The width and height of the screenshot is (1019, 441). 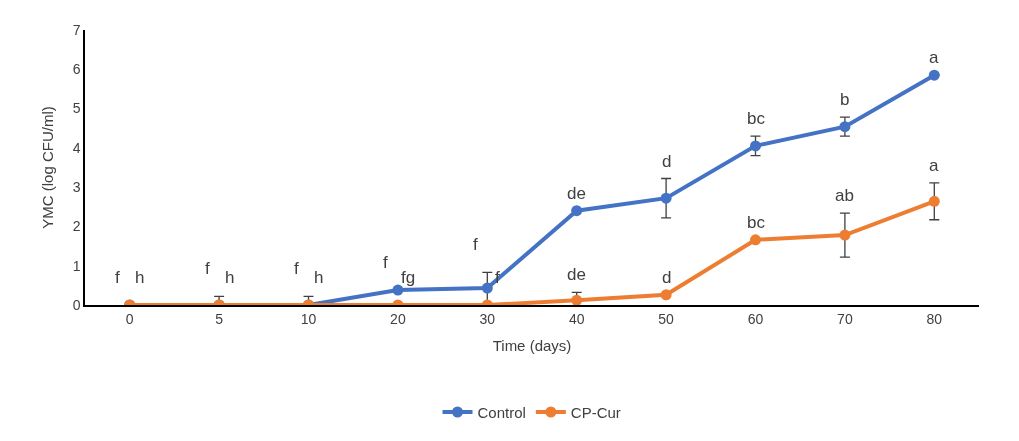 I want to click on y-axis-title: YMC (log CFU/ml), so click(x=48, y=167).